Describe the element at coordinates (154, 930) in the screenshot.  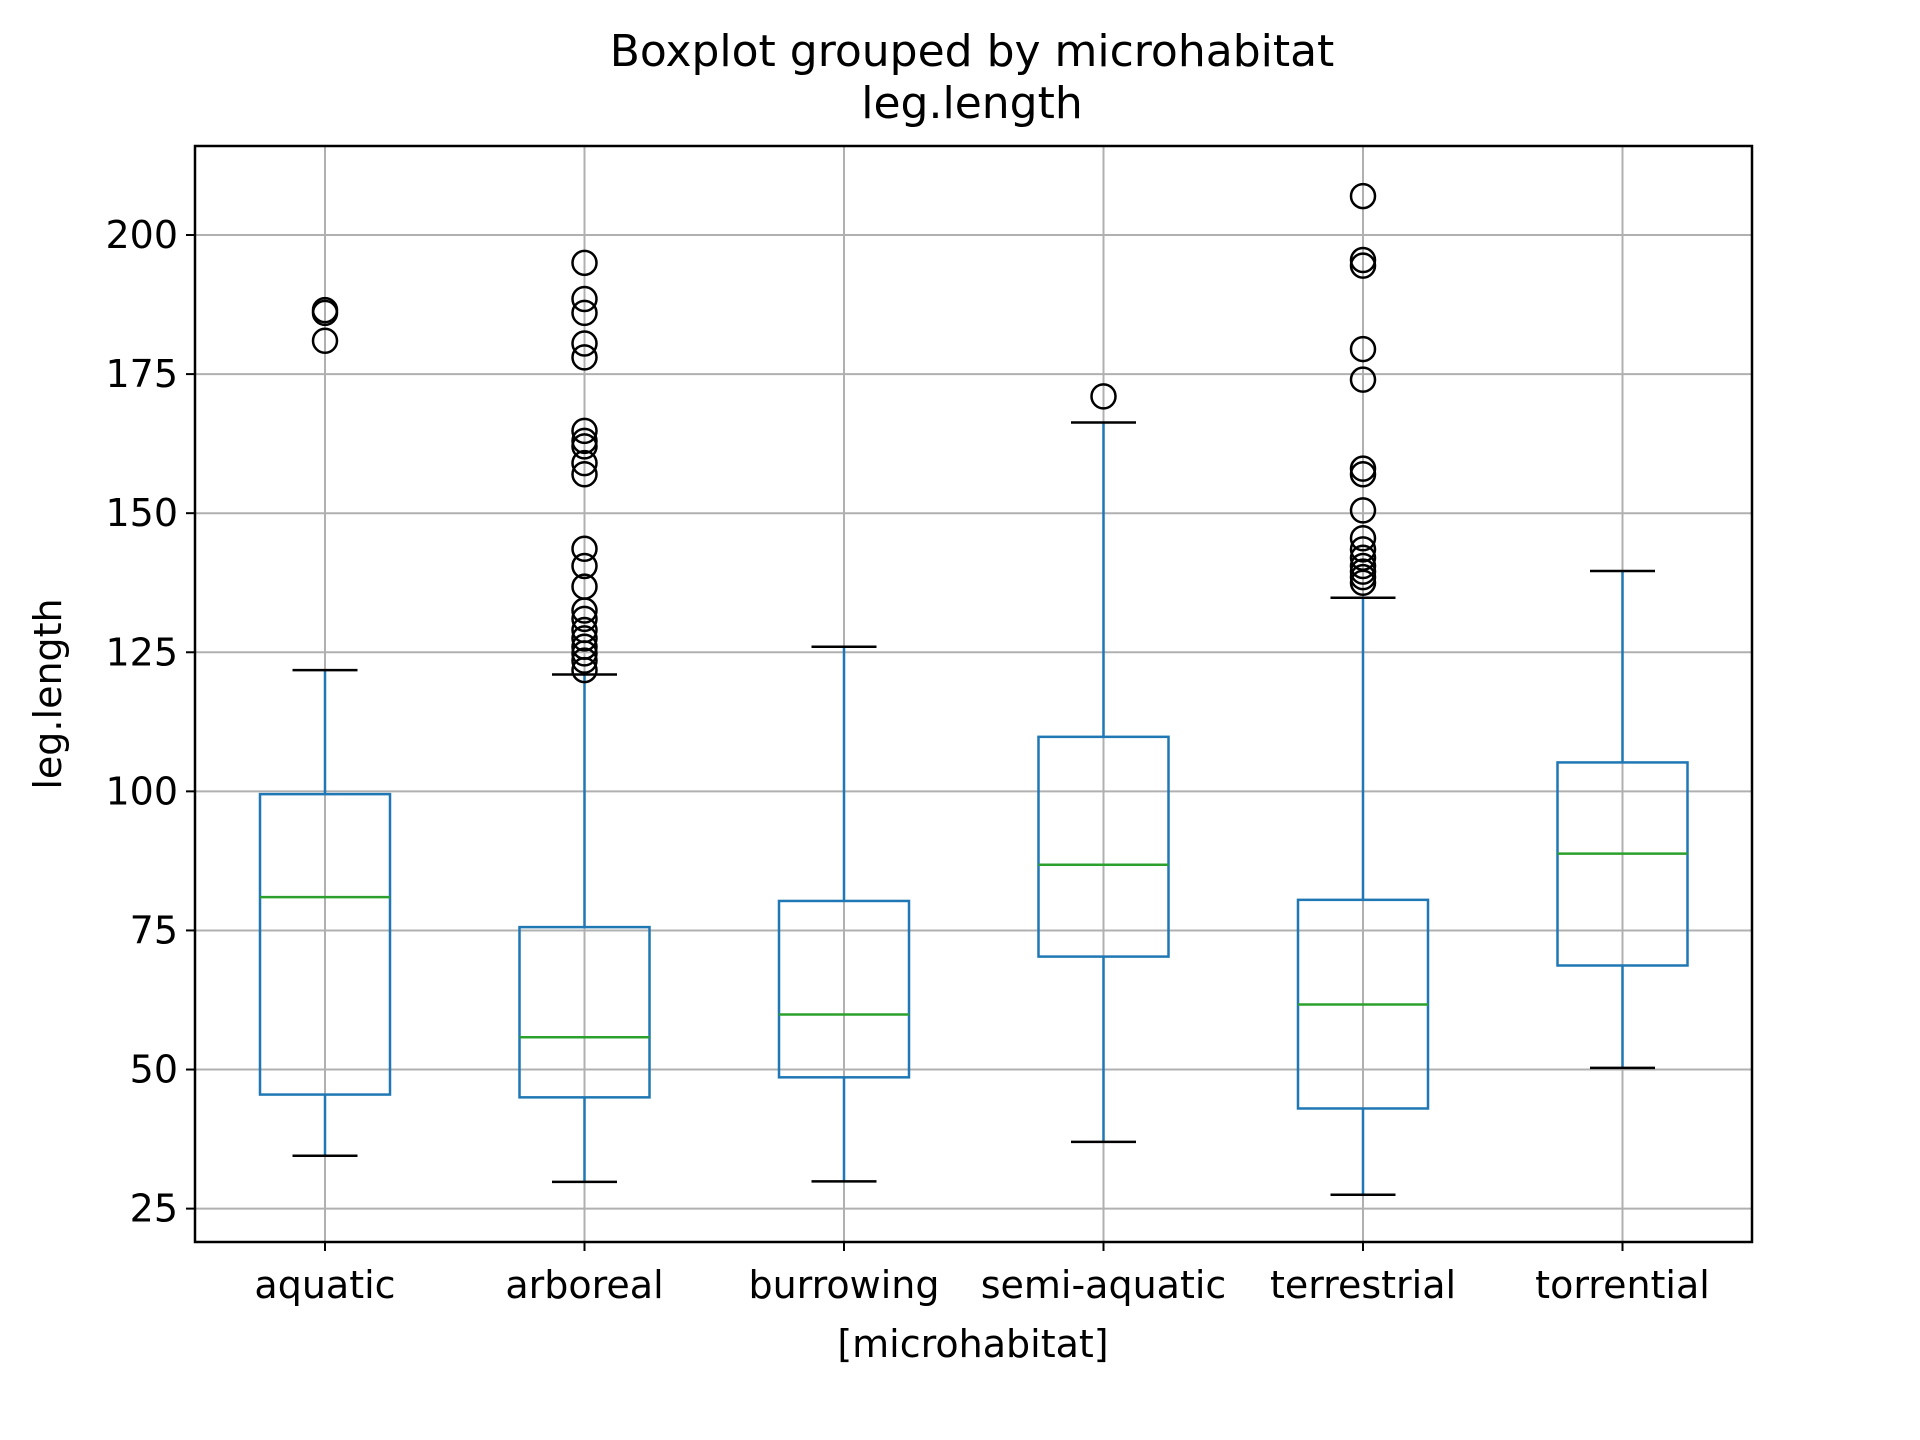
I see `y-tick-label: 75` at that location.